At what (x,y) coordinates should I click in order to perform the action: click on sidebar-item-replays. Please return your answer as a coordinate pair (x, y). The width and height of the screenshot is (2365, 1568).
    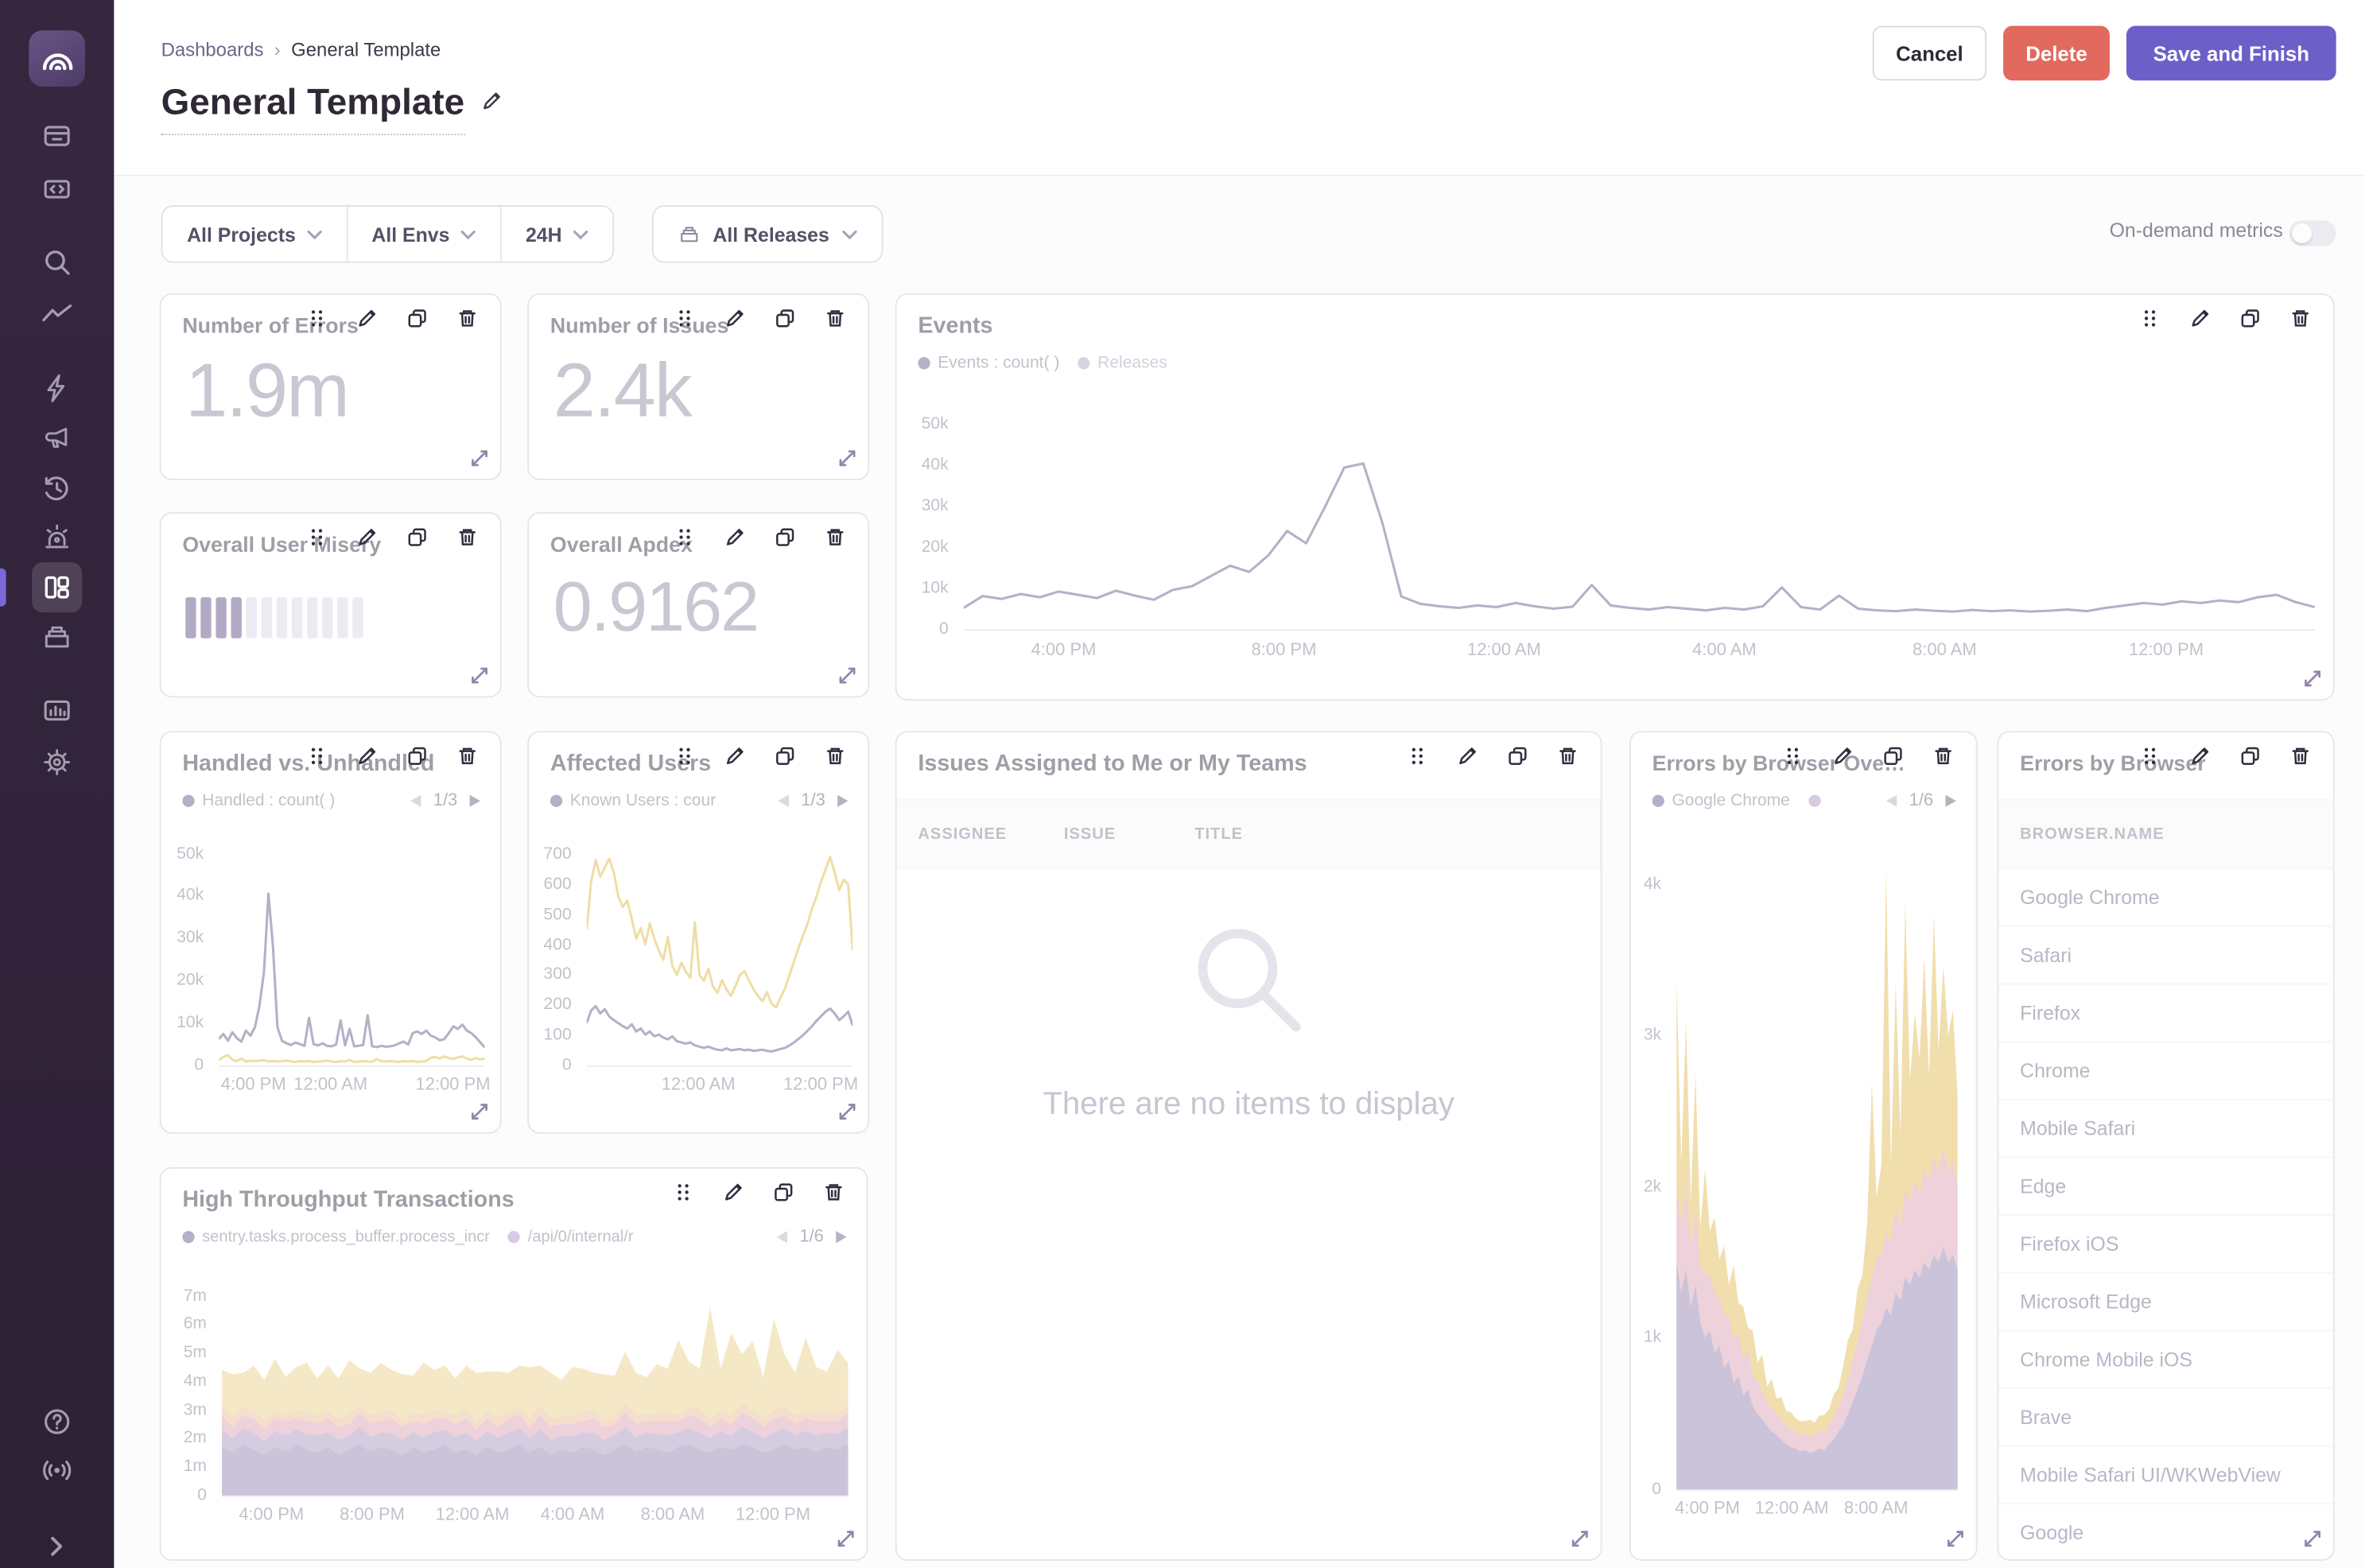
    Looking at the image, I should click on (57, 488).